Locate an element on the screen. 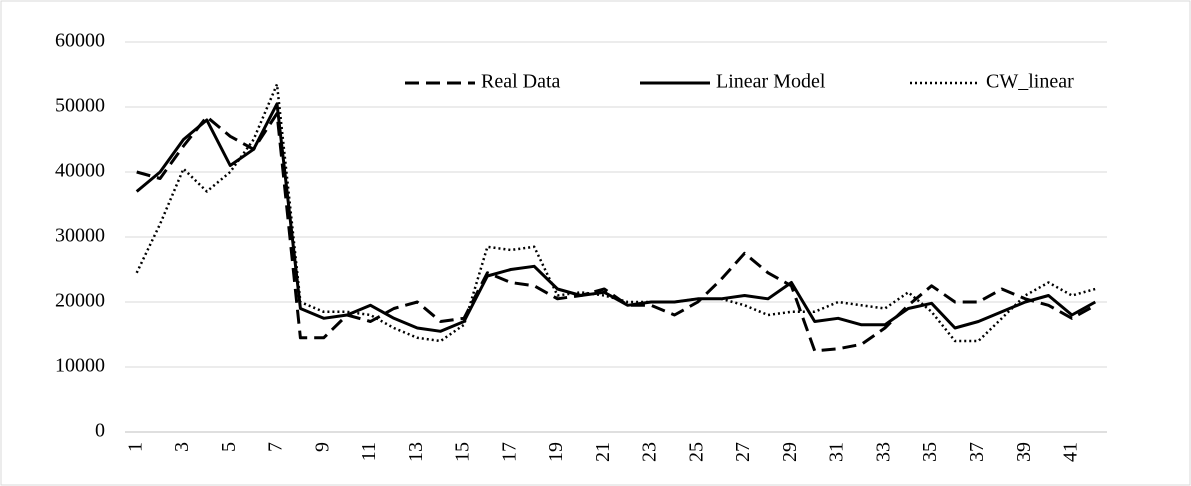 The image size is (1191, 486). y-tick-label: 20000 is located at coordinates (80, 301).